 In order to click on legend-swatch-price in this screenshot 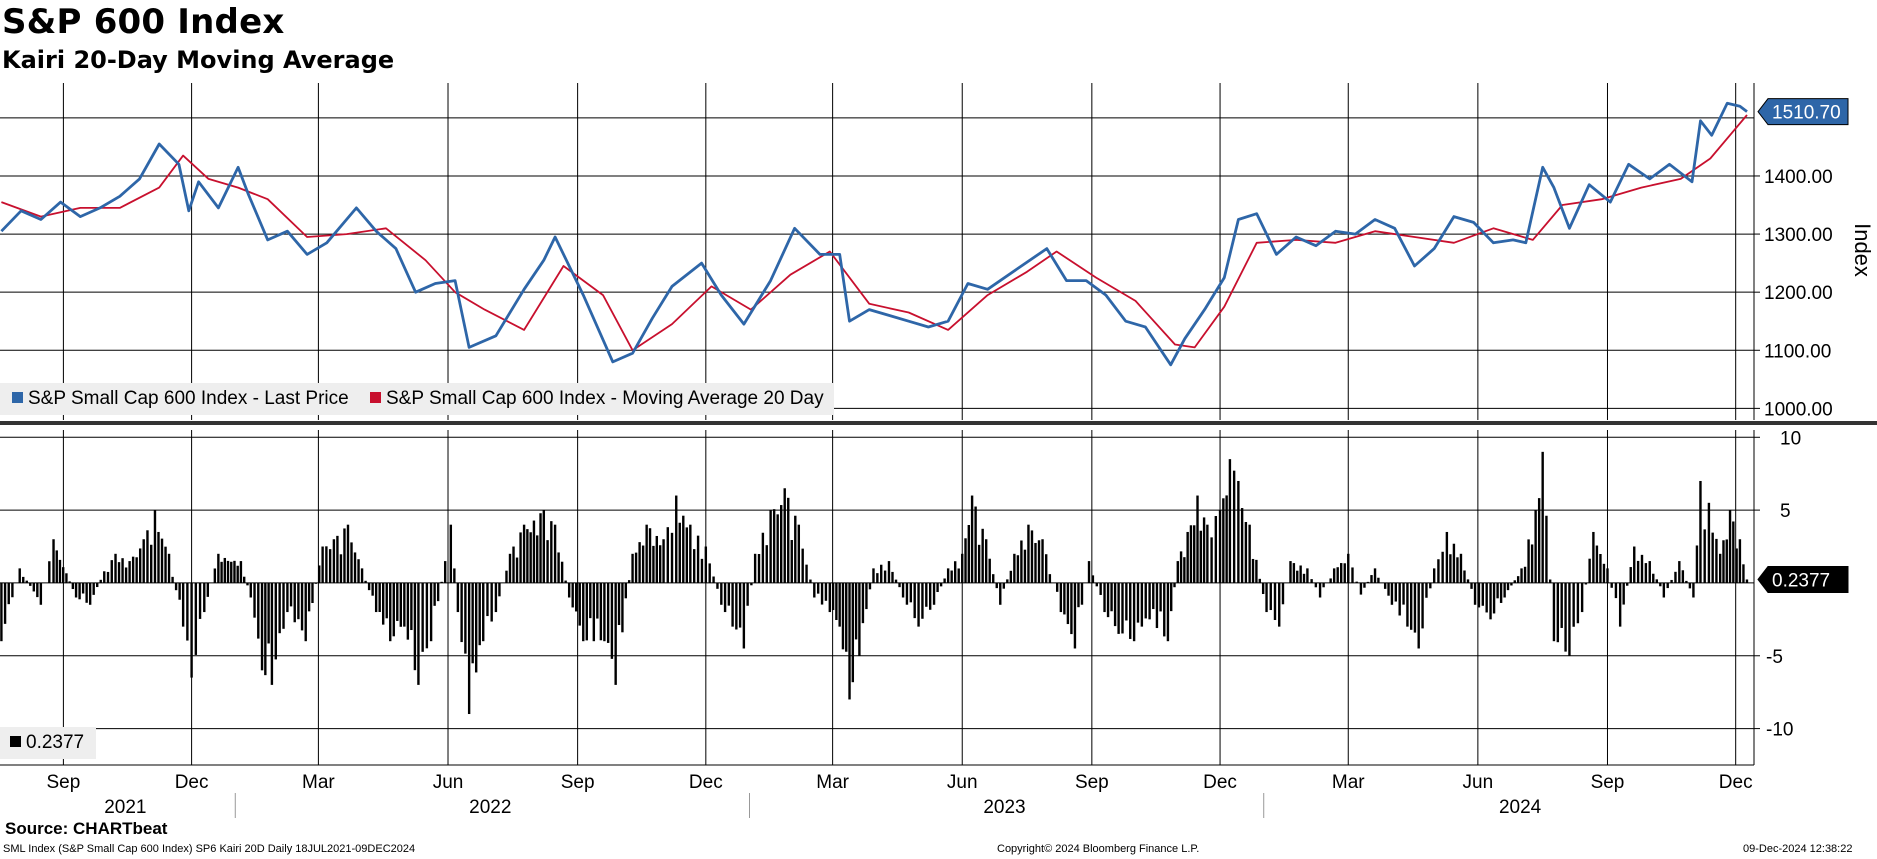, I will do `click(17, 397)`.